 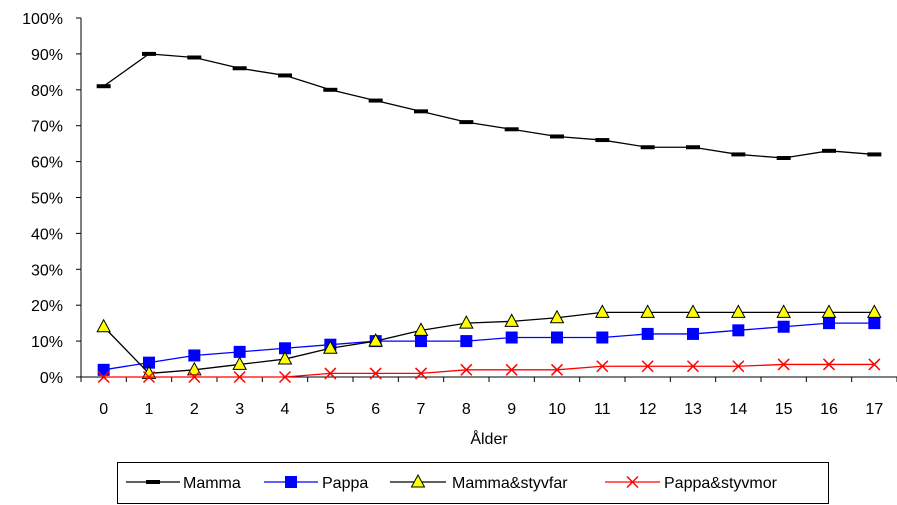 I want to click on y-tick-label: 0%, so click(x=51, y=378).